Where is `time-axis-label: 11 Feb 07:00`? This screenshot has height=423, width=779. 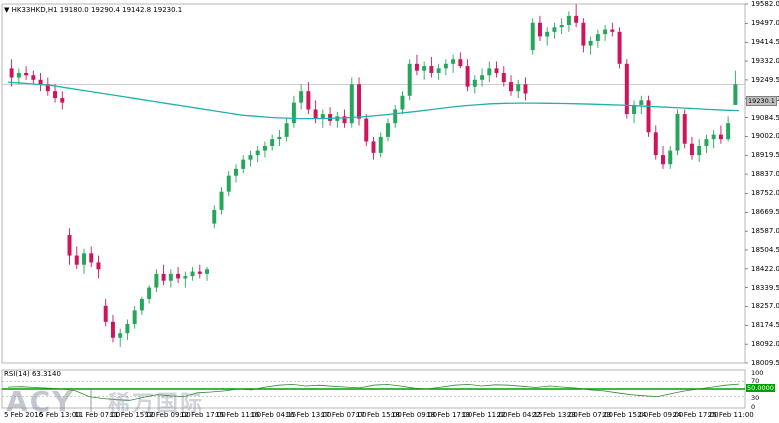 time-axis-label: 11 Feb 07:00 is located at coordinates (97, 415).